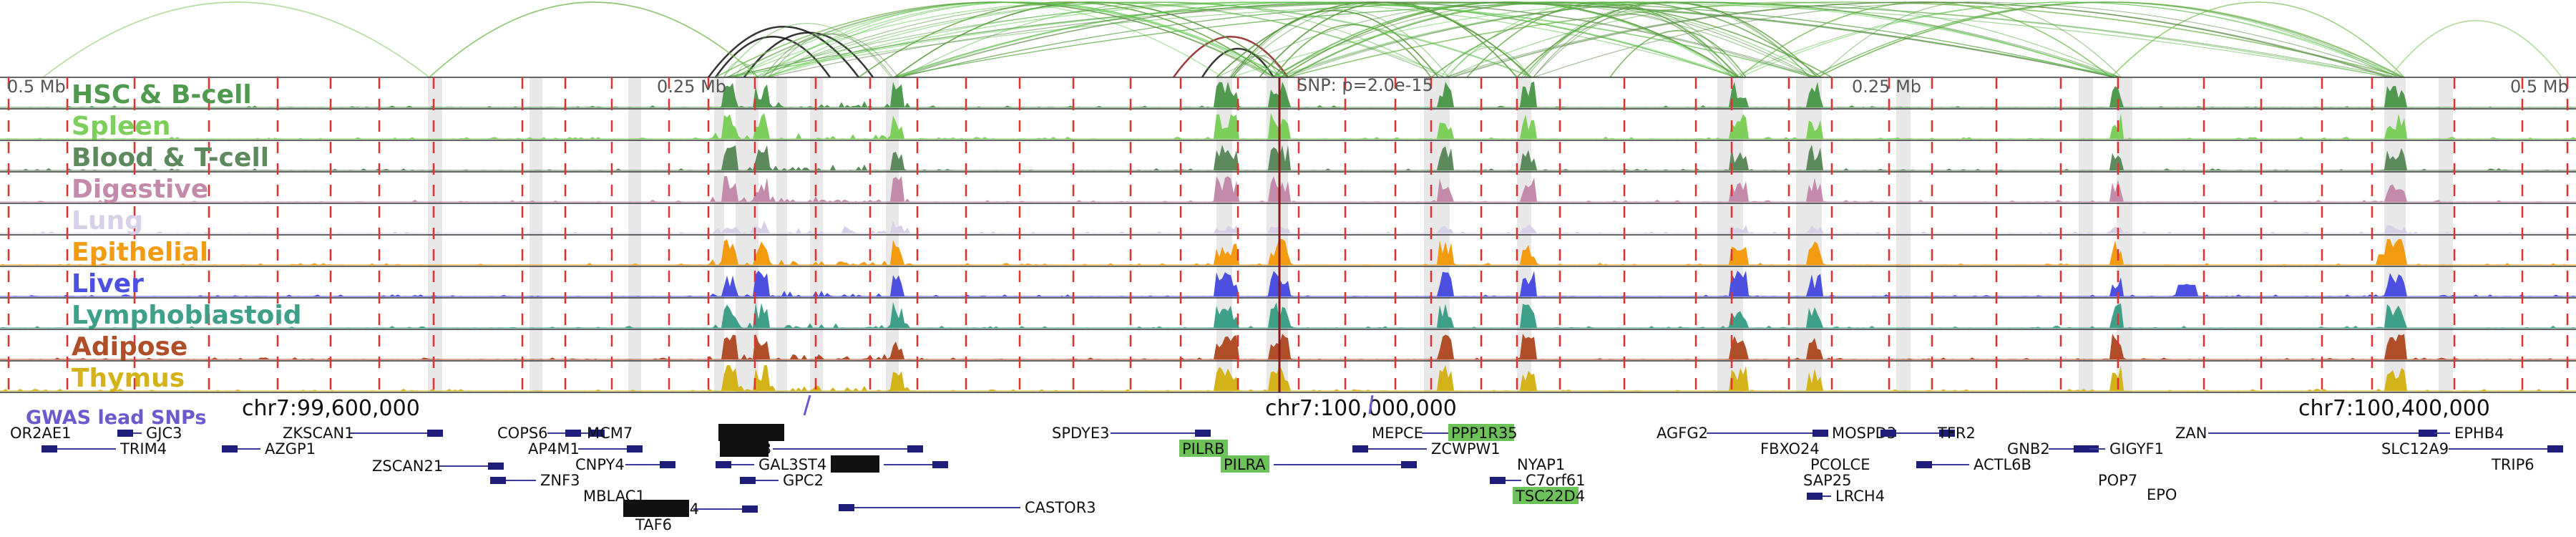 This screenshot has width=2576, height=537. What do you see at coordinates (889, 464) in the screenshot?
I see `gene-annotation: PVRIG` at bounding box center [889, 464].